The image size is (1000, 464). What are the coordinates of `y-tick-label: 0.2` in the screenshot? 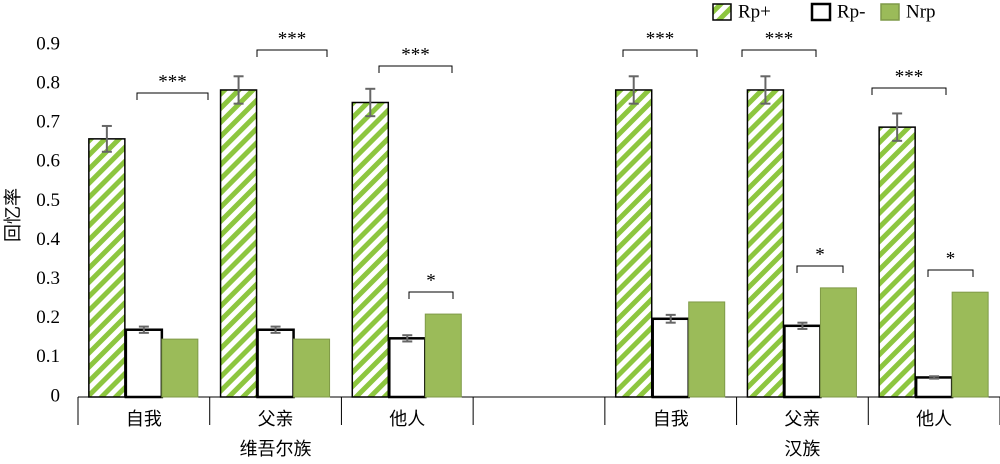 It's located at (48, 317).